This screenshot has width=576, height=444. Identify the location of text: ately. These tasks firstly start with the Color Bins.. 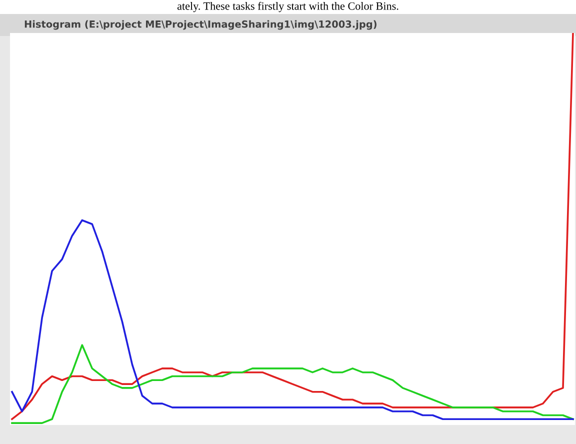
(287, 7).